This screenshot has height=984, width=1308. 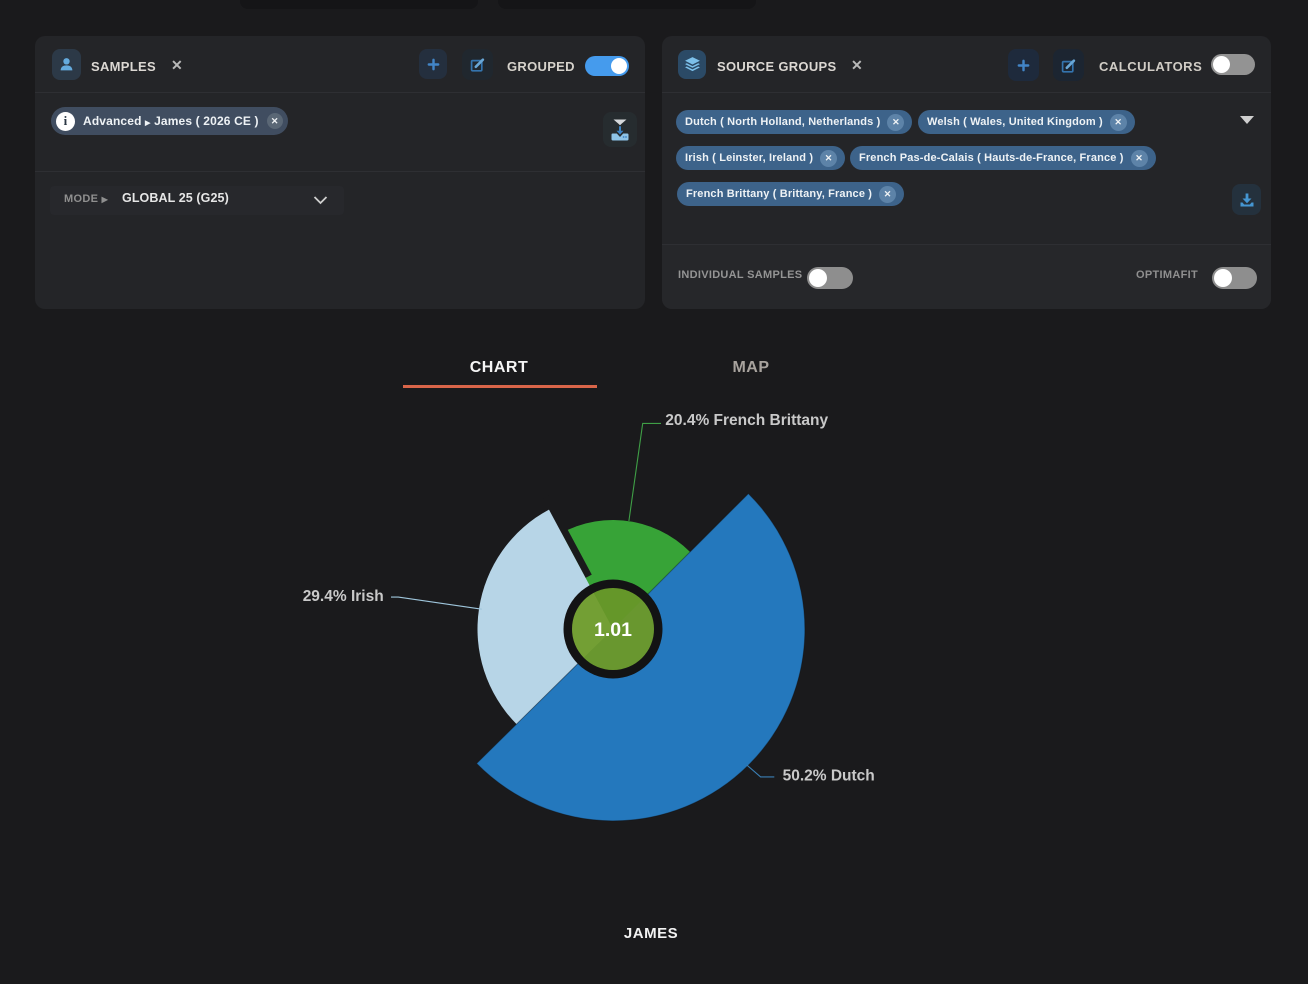 I want to click on svg-text: 29.4% Irish, so click(x=343, y=596).